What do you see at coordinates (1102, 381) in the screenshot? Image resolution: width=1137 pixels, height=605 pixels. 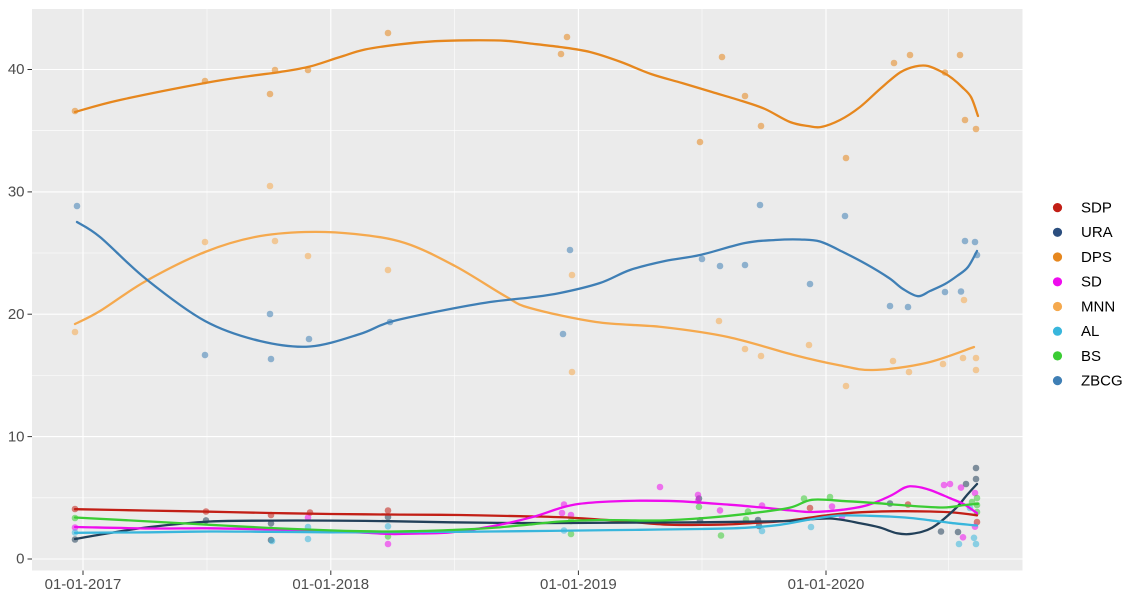 I see `svg-text: ZBCG` at bounding box center [1102, 381].